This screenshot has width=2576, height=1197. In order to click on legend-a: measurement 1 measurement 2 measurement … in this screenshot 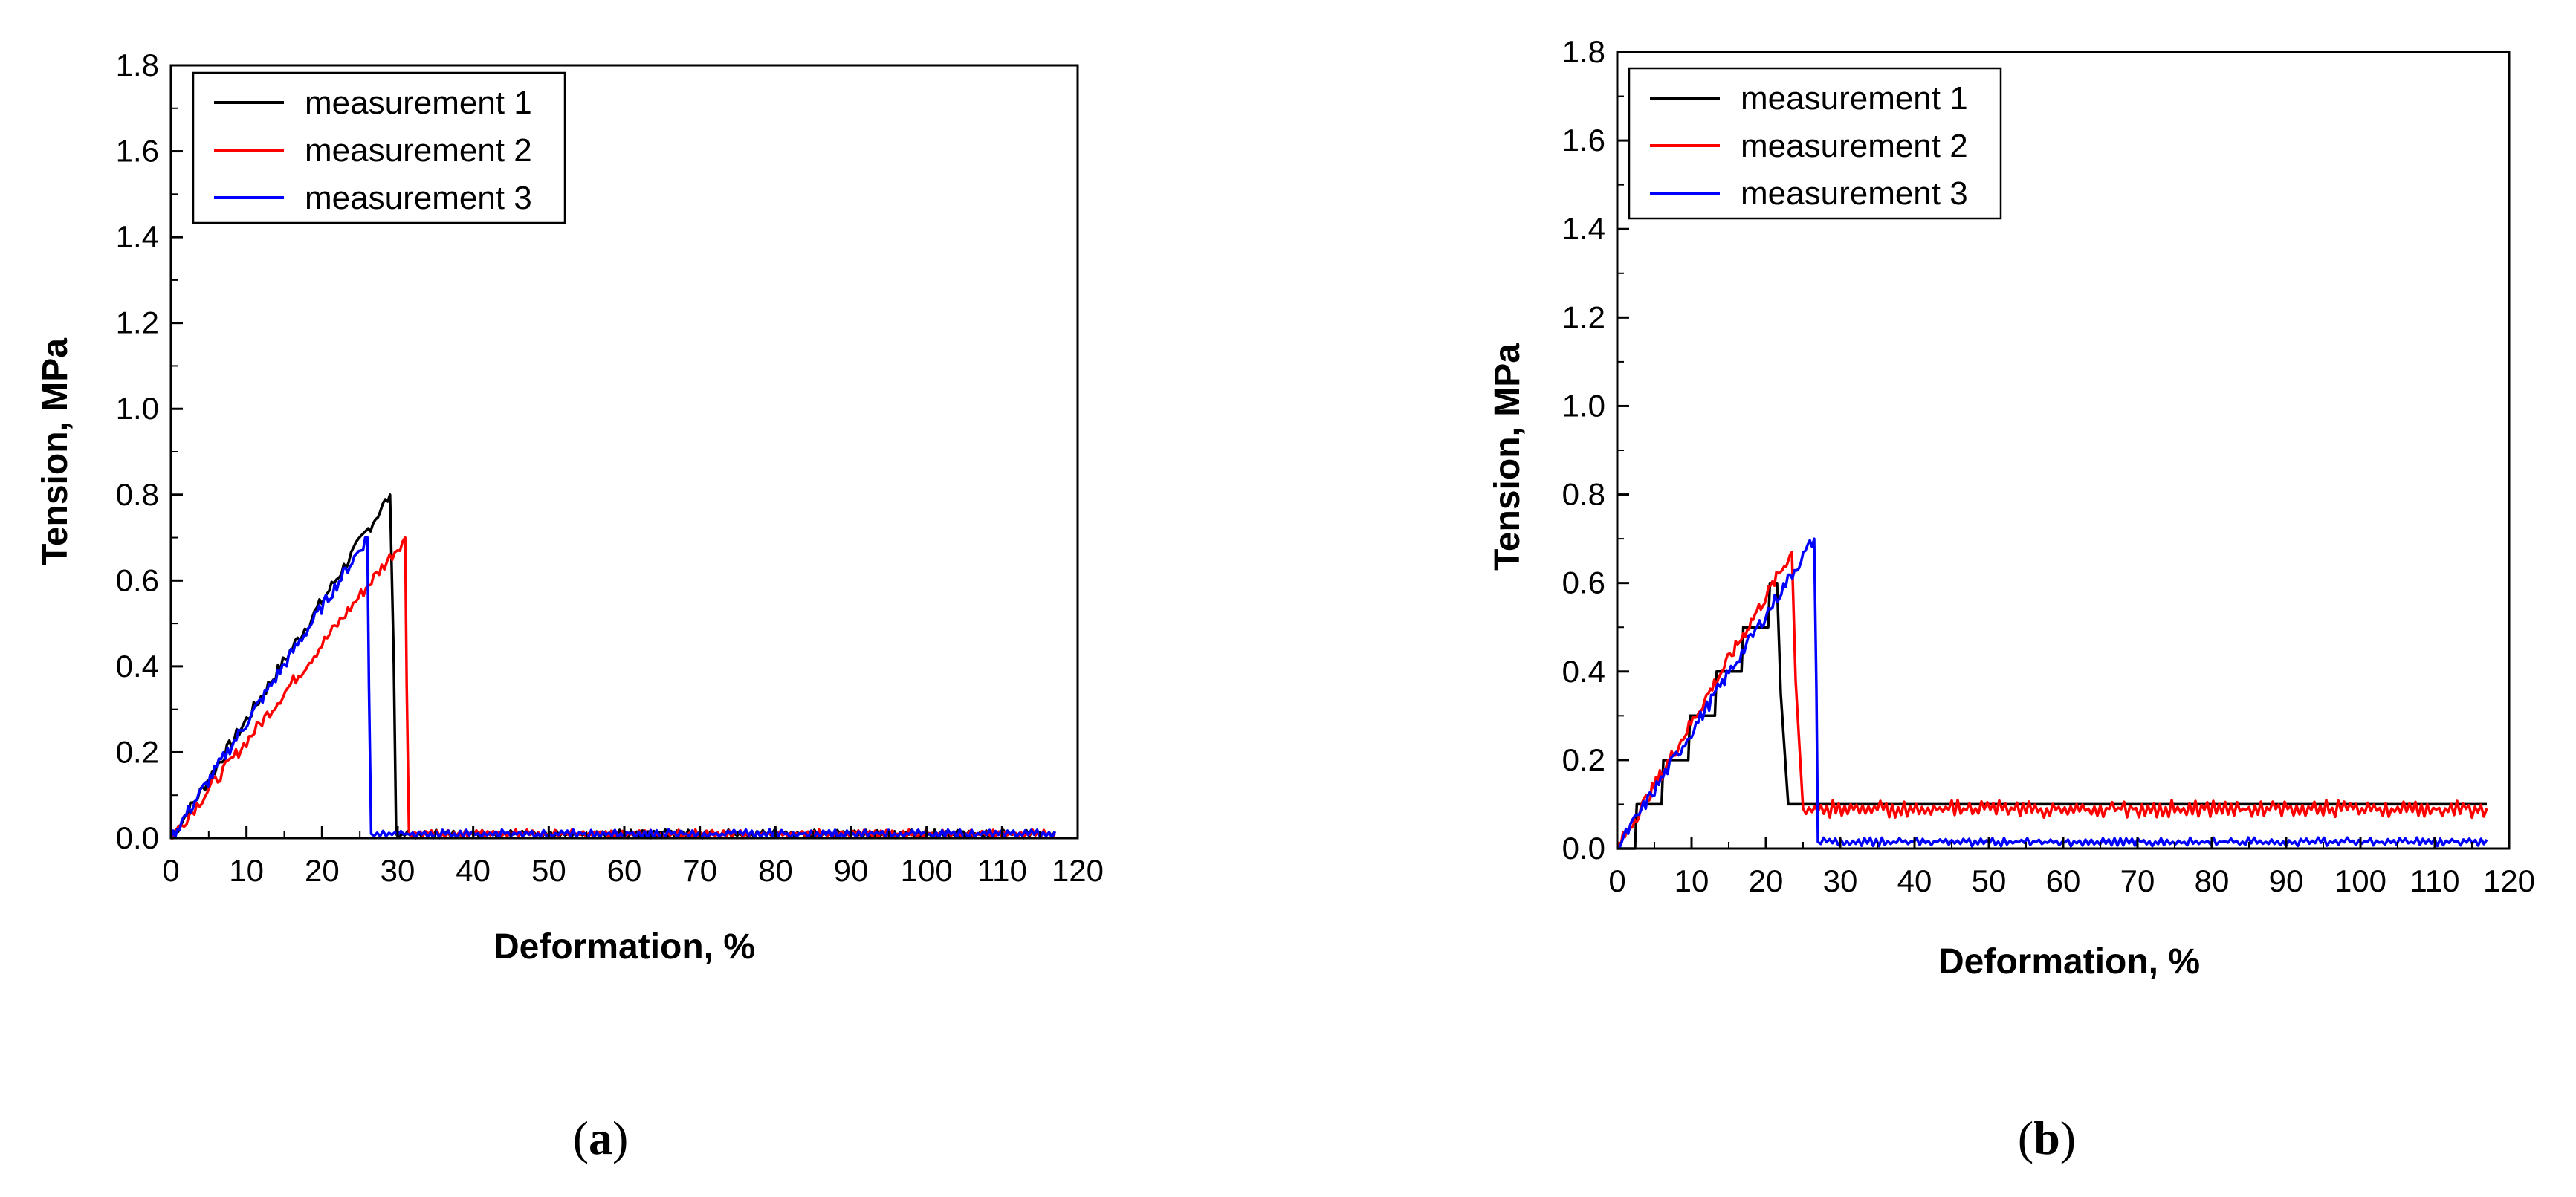, I will do `click(379, 148)`.